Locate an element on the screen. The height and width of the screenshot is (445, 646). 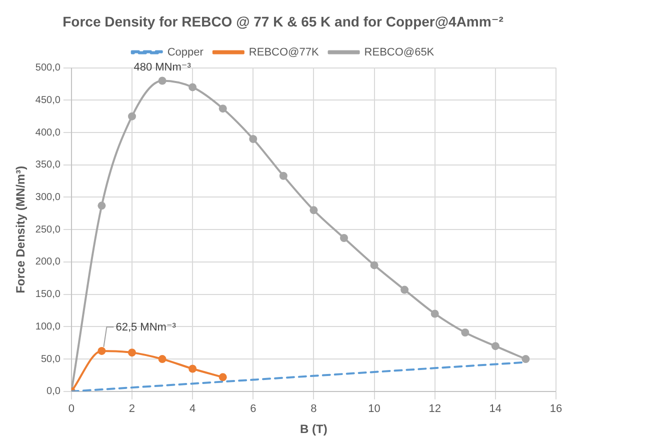
x-tick-label: 6 is located at coordinates (253, 409).